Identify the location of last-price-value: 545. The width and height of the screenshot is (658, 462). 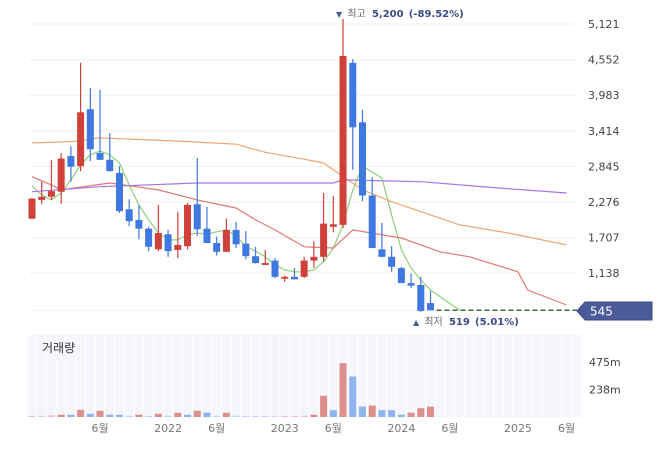
(601, 312).